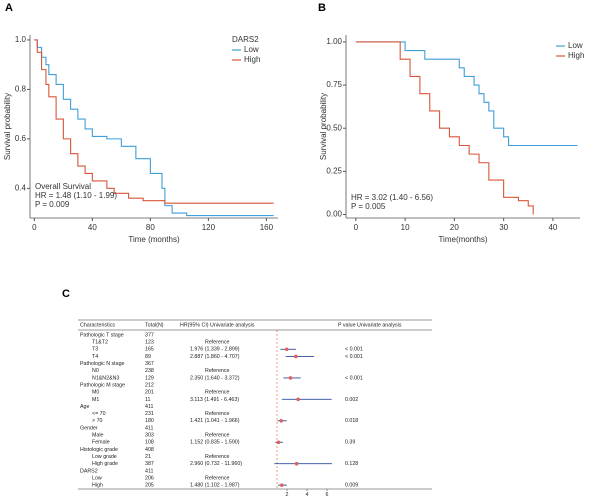 The width and height of the screenshot is (600, 498). I want to click on row-total: 108, so click(149, 443).